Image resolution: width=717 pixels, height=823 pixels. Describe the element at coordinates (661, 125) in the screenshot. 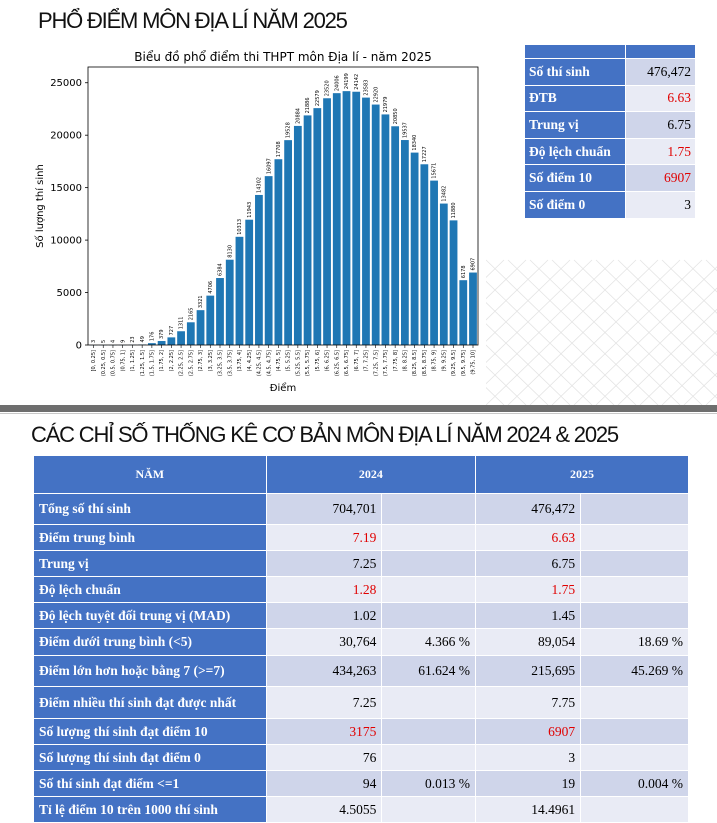

I see `summary-value: 6.75` at that location.